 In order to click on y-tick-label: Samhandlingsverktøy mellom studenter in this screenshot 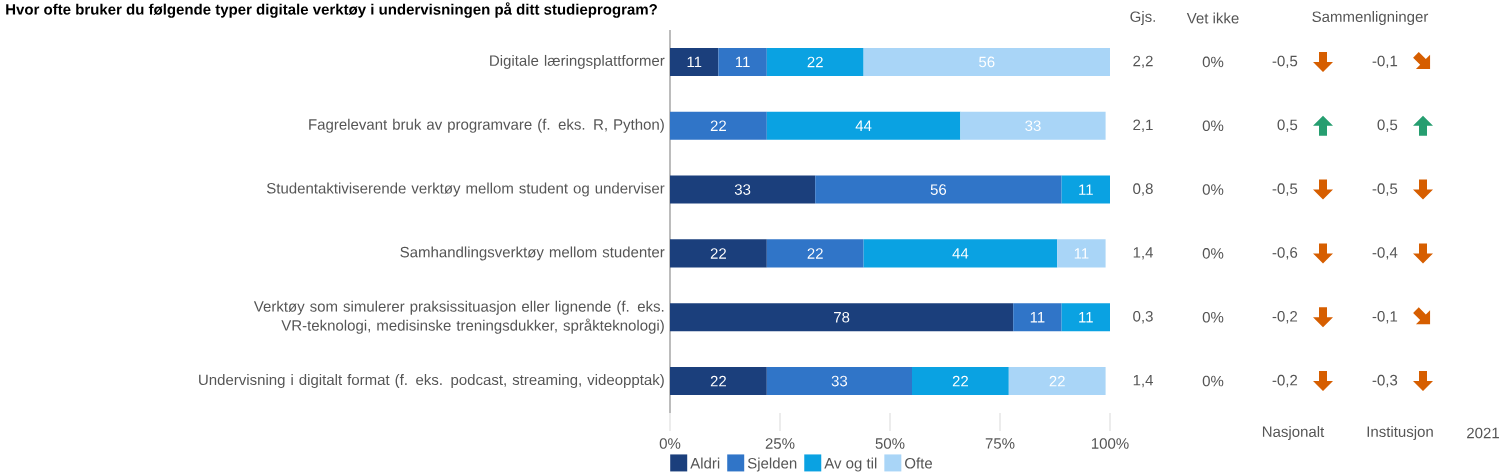, I will do `click(532, 253)`.